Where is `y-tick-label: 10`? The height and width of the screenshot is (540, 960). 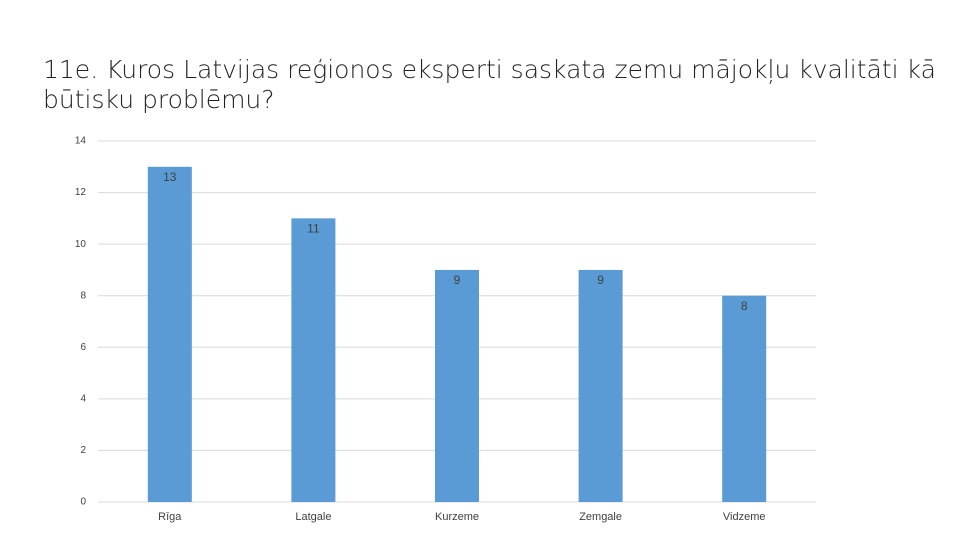 y-tick-label: 10 is located at coordinates (81, 244).